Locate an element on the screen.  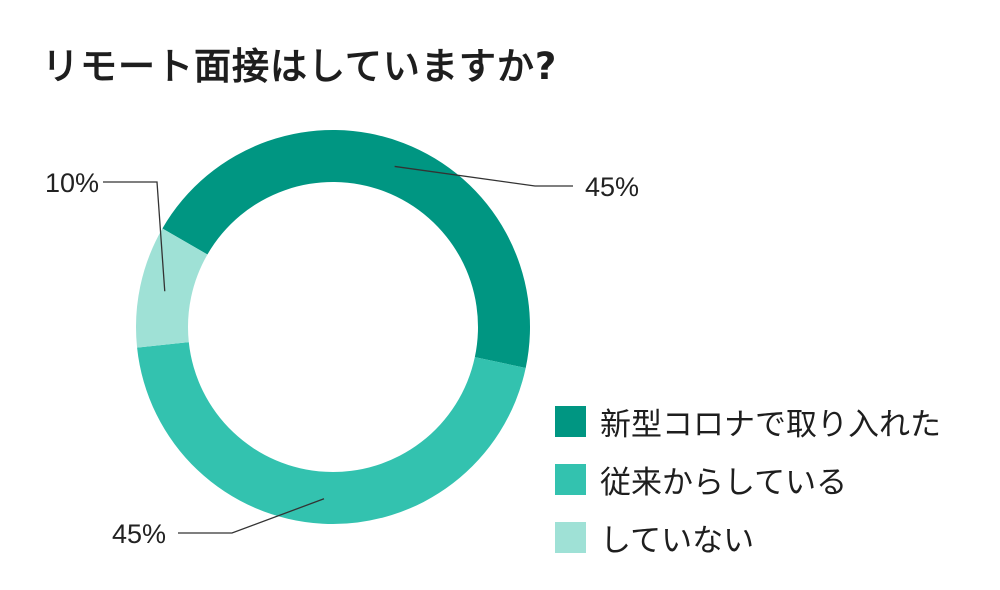
legend-item-series-0: 新型コロナで取り入れた is located at coordinates (748, 421).